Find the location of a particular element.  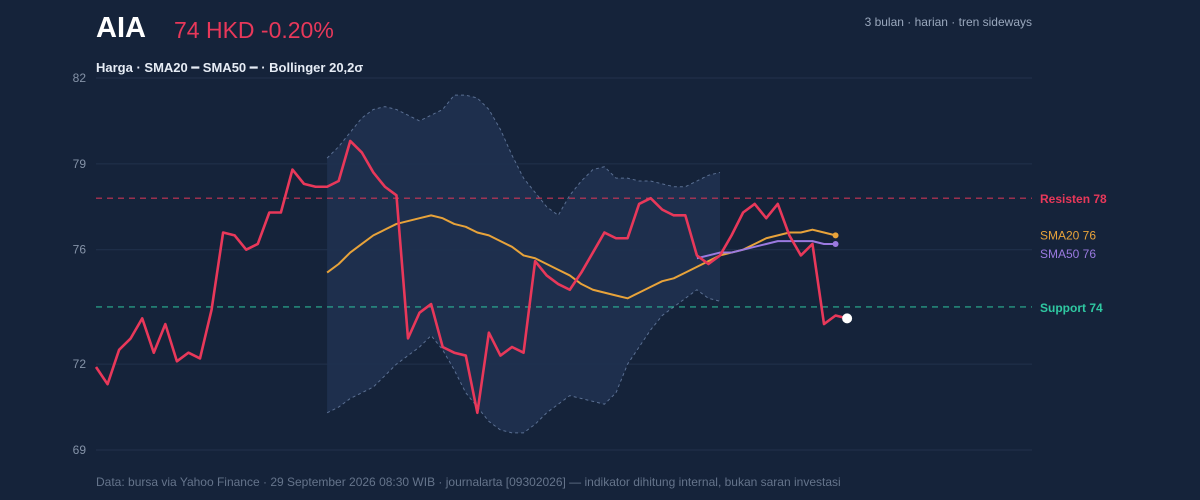

sma20-end-dot is located at coordinates (835, 235).